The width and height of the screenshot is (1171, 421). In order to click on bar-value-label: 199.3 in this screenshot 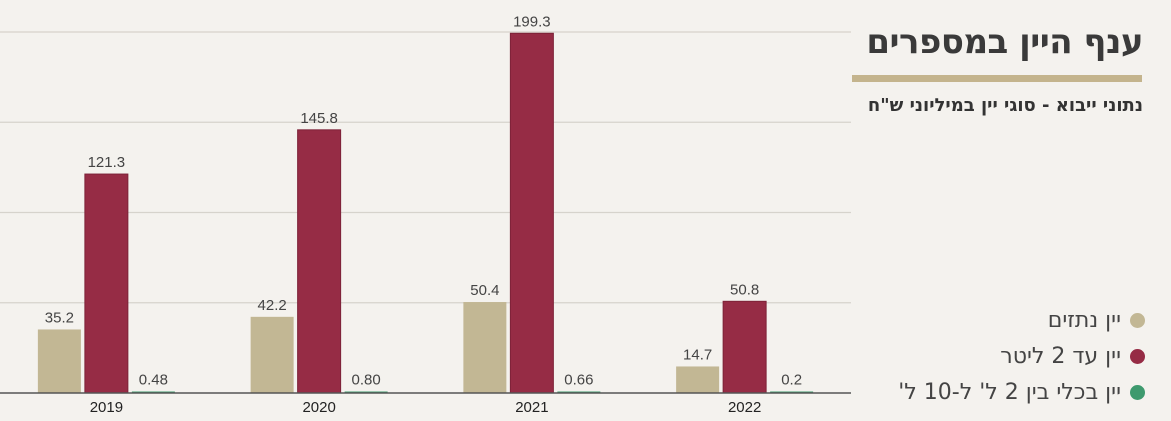, I will do `click(532, 21)`.